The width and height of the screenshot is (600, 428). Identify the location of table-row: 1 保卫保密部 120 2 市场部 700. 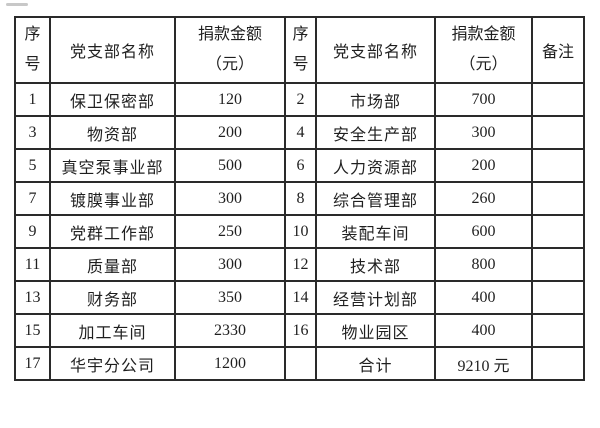
(299, 99).